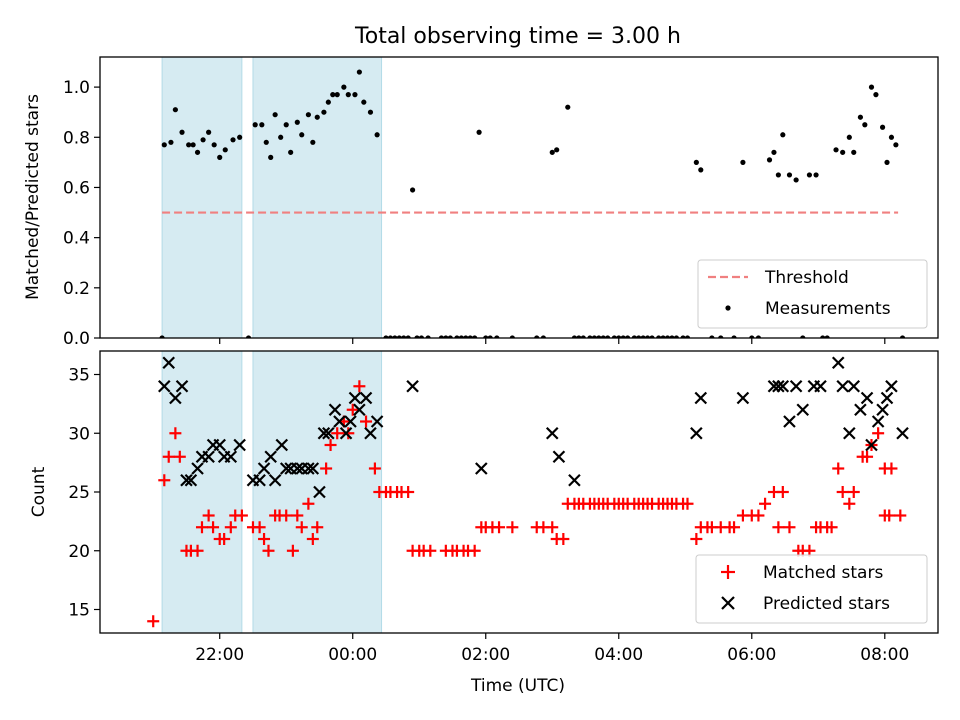  I want to click on x-tick-label: 08:00, so click(884, 655).